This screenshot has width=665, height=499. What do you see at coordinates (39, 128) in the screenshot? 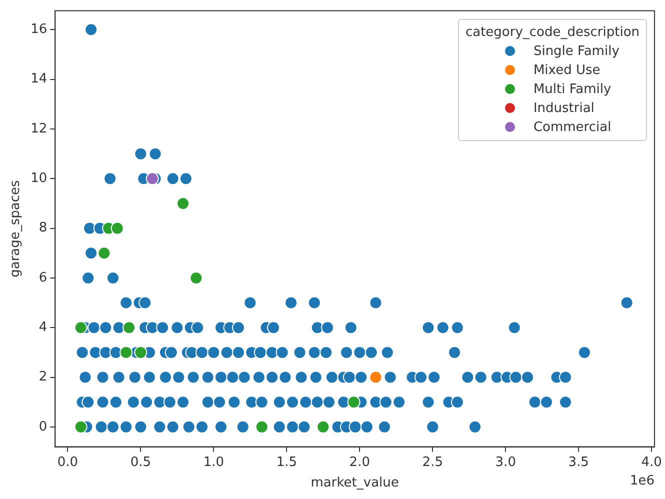
I see `y-tick-label: 12` at bounding box center [39, 128].